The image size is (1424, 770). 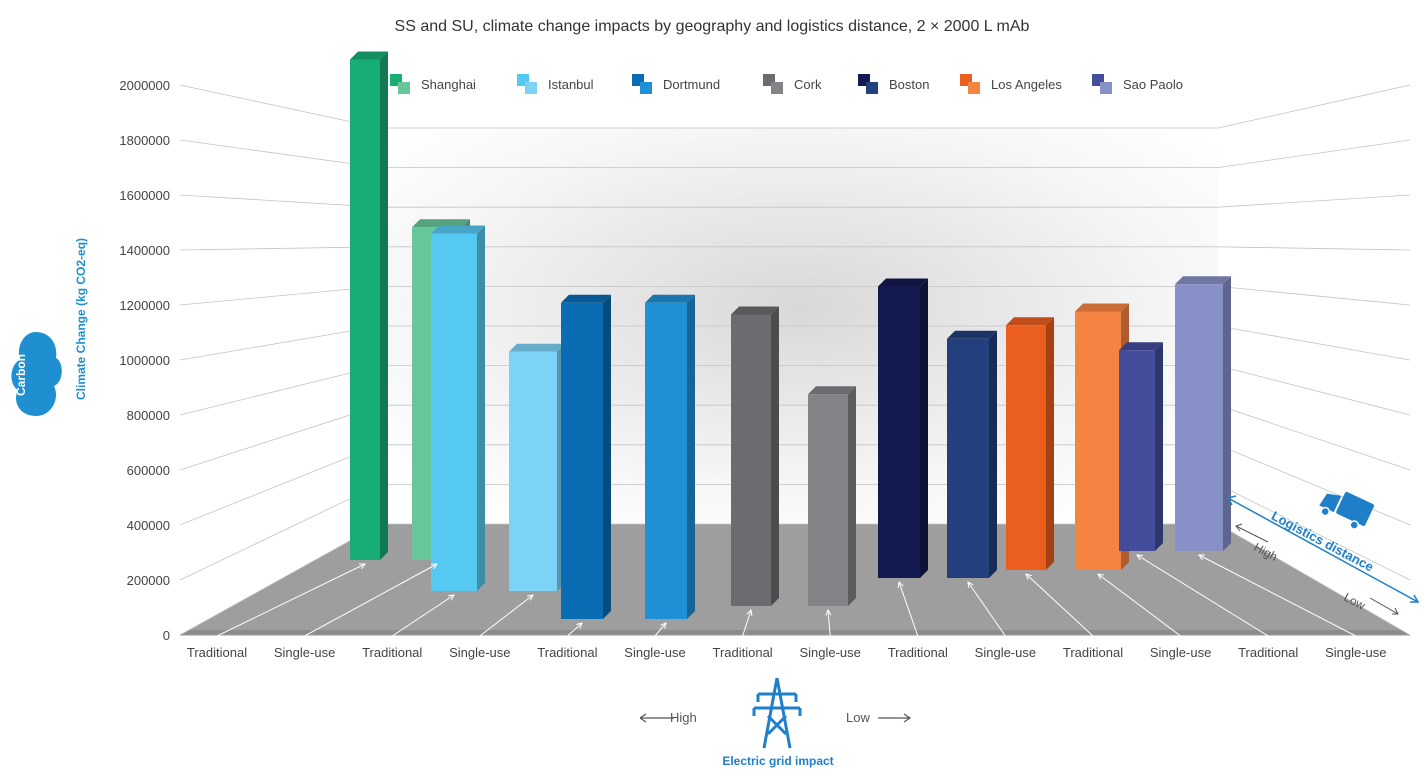 What do you see at coordinates (1141, 346) in the screenshot?
I see `bar-sao-paolo-traditional-top` at bounding box center [1141, 346].